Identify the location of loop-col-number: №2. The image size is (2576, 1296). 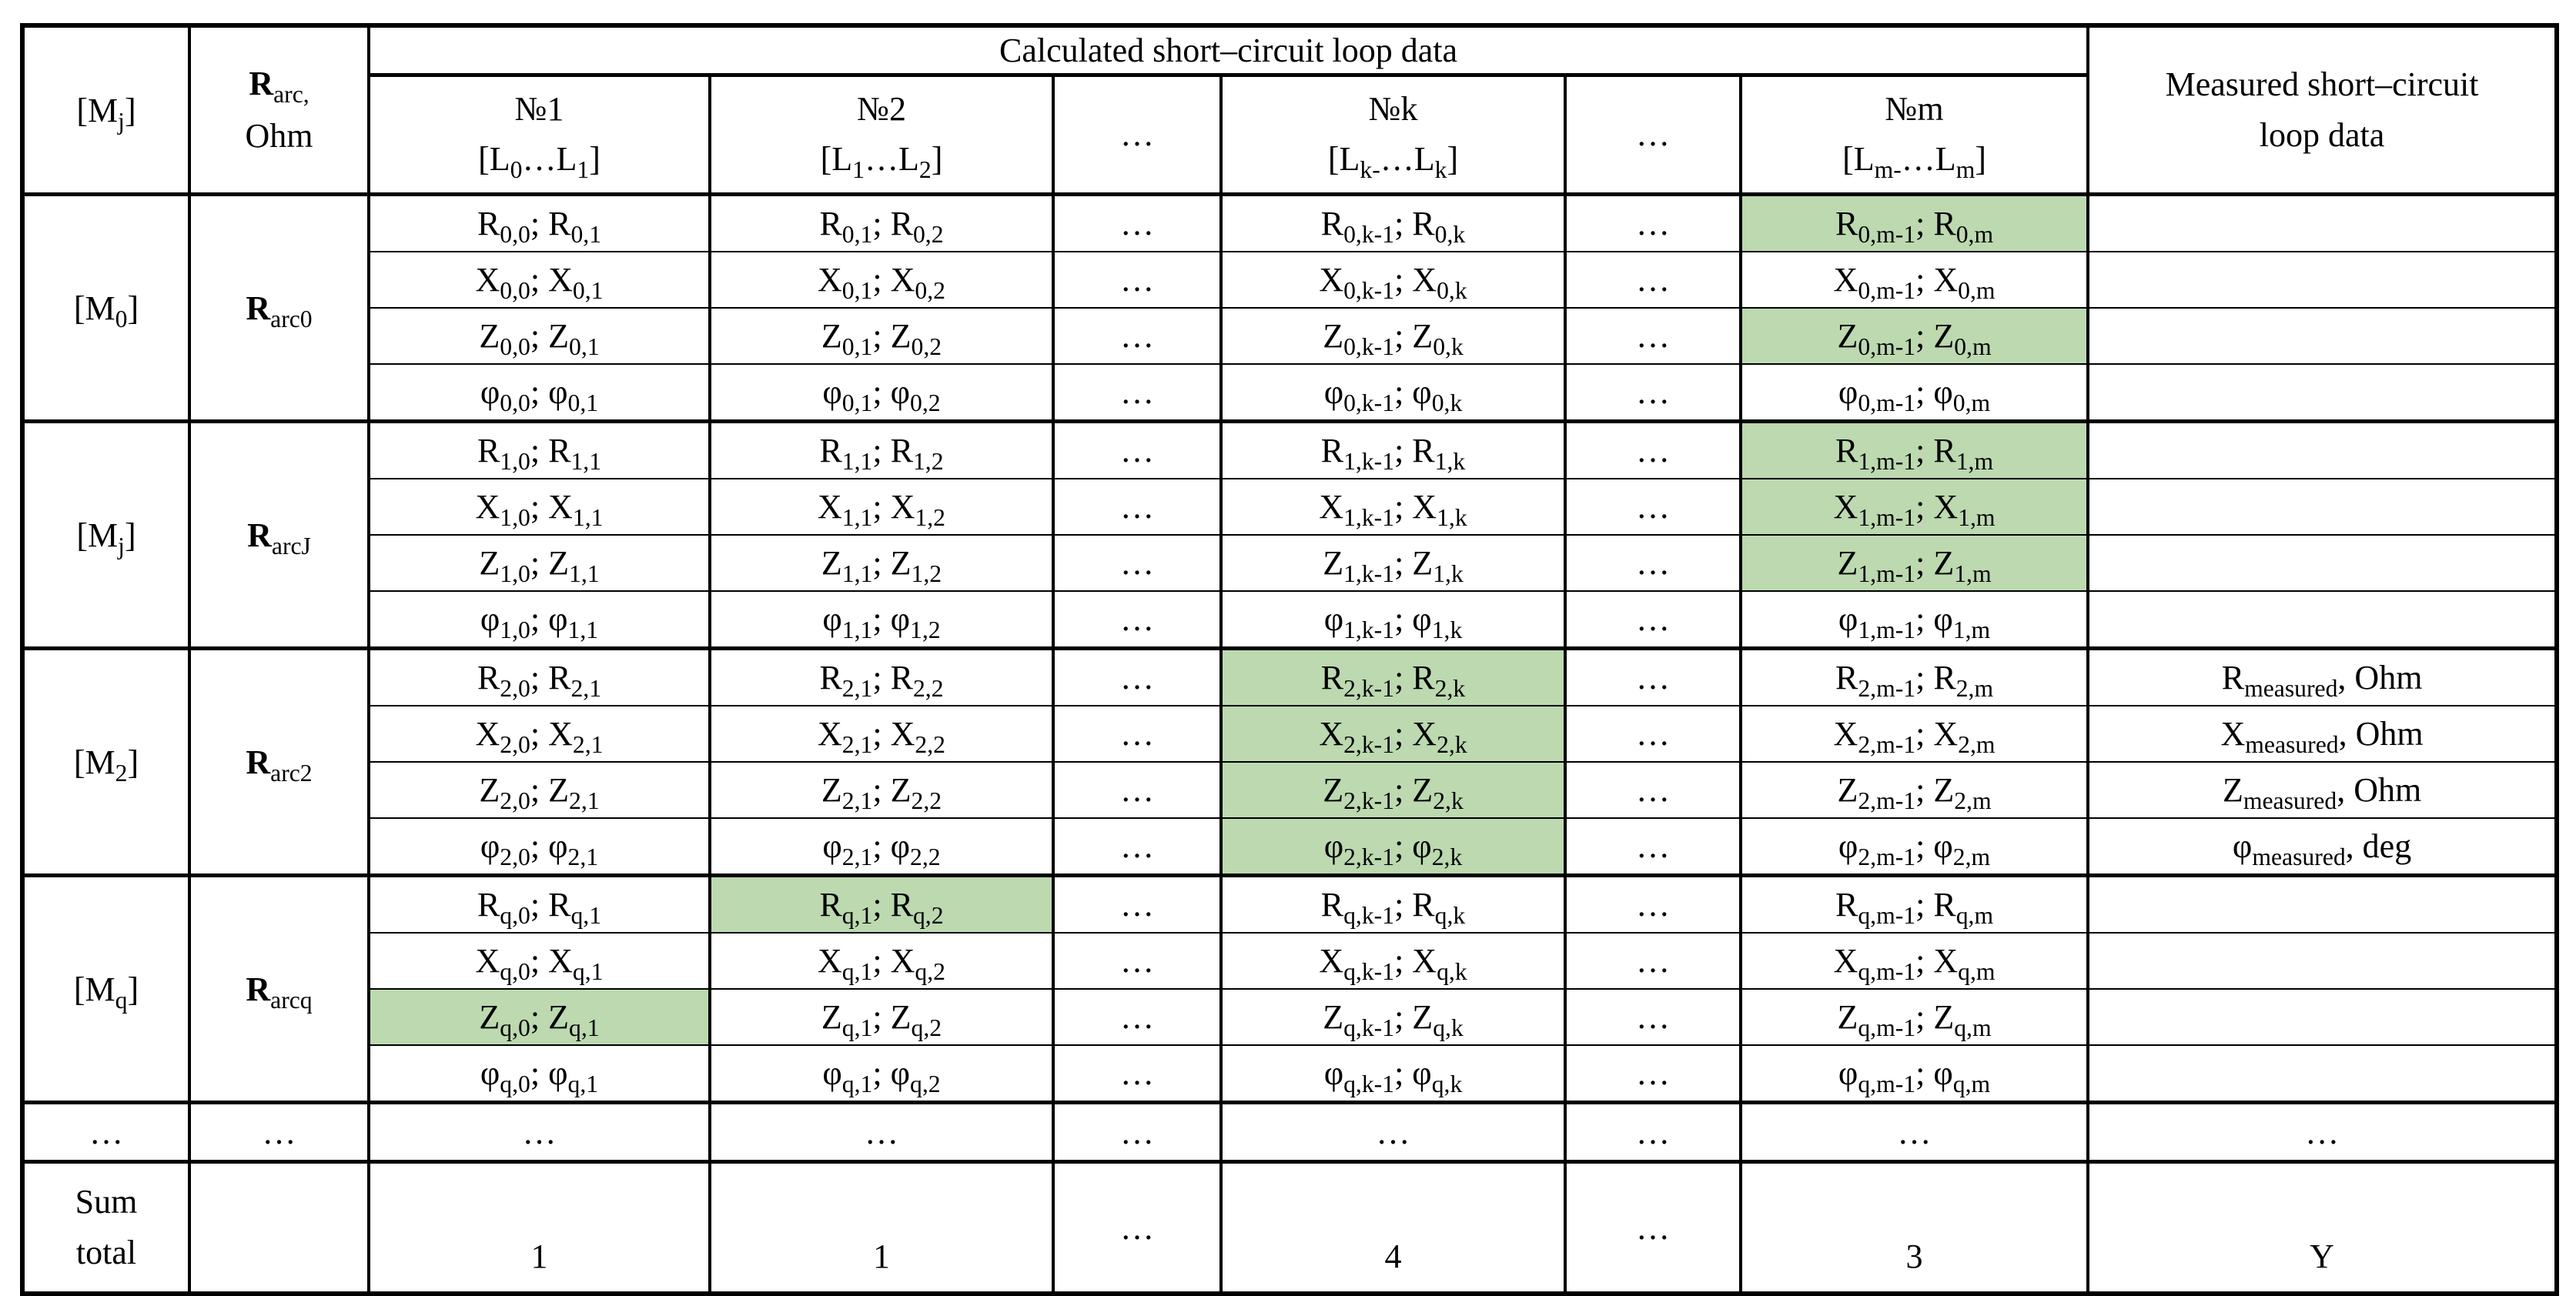
(881, 109).